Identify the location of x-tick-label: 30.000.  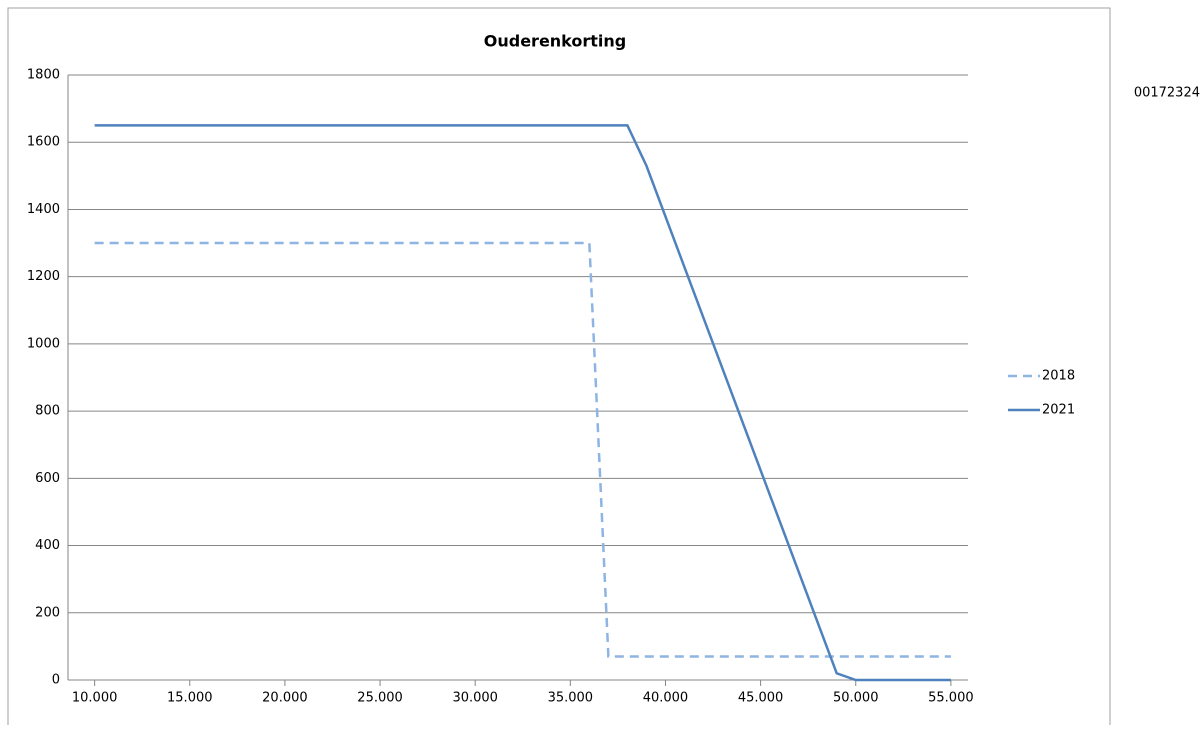
(475, 698).